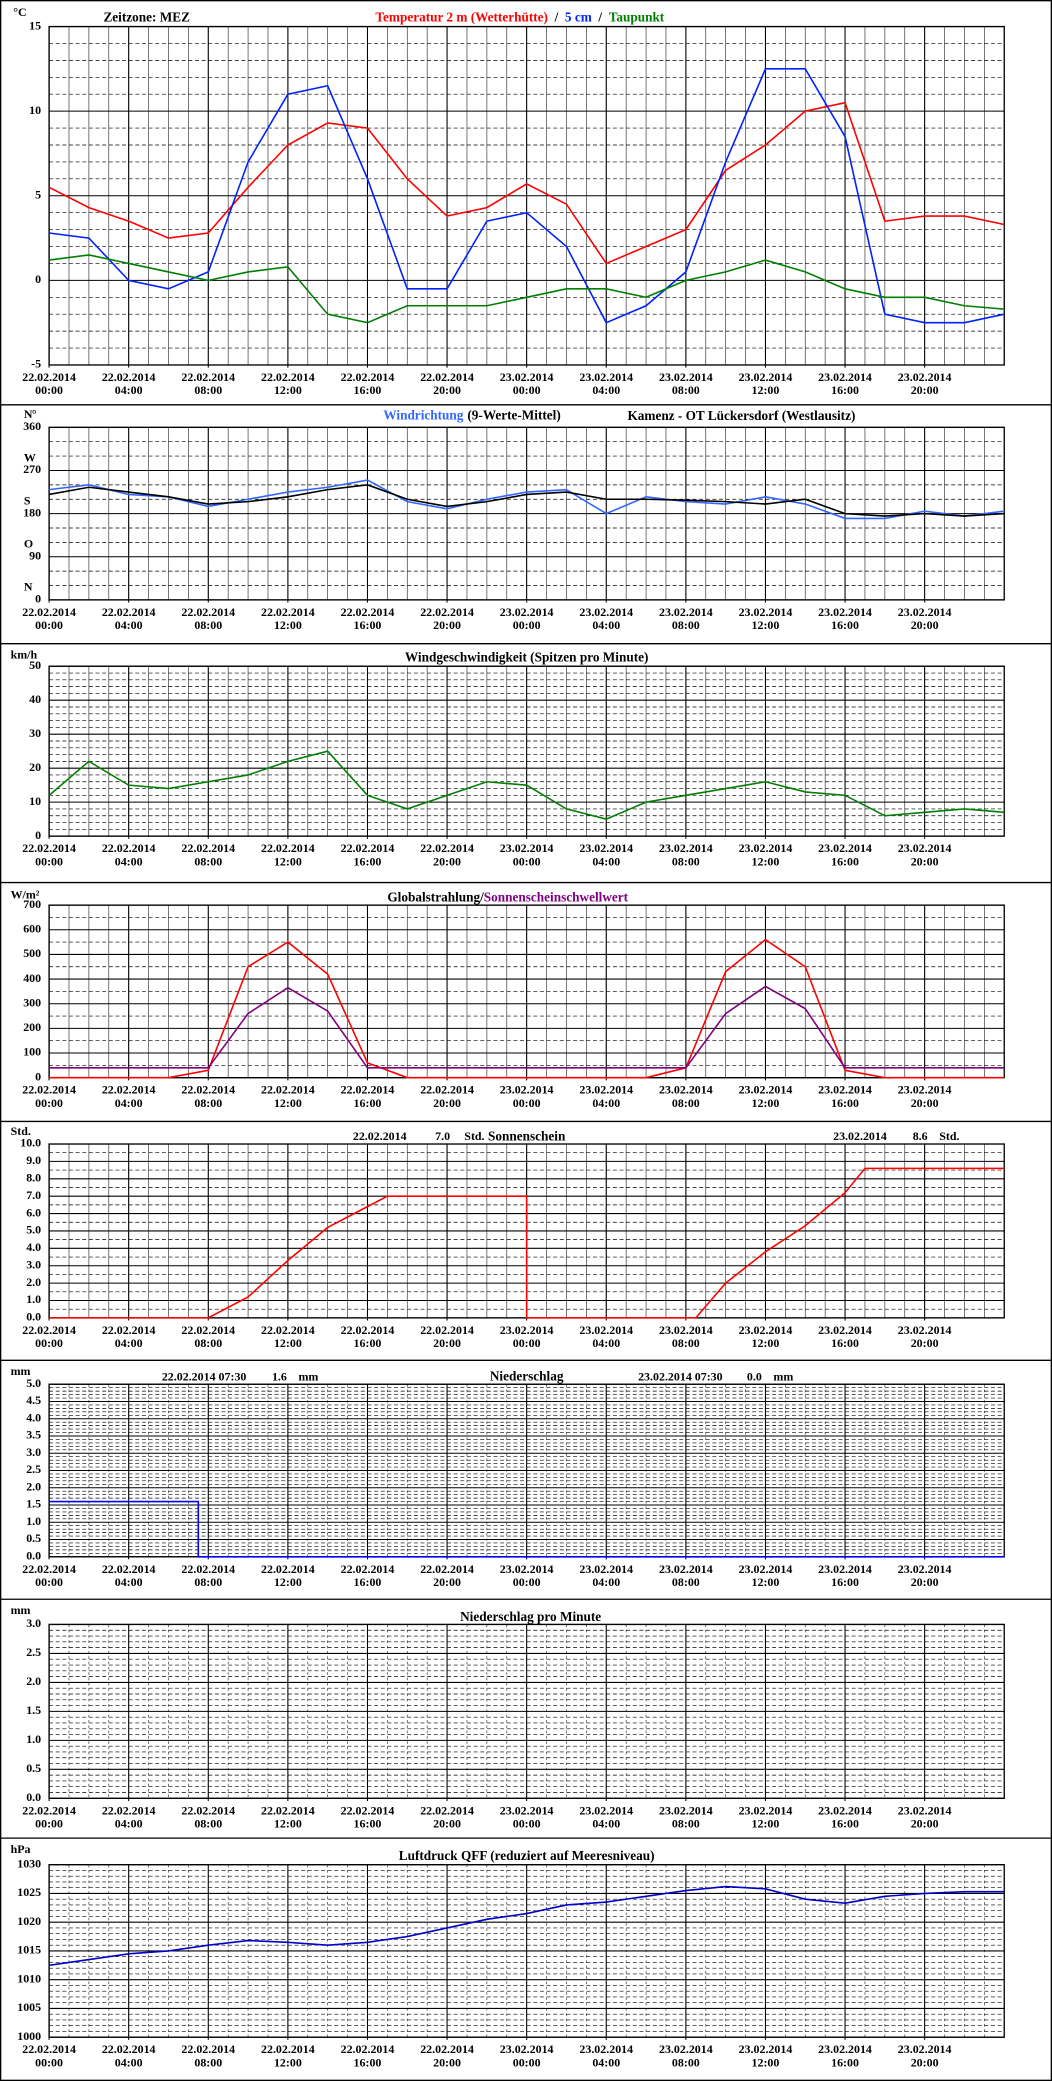 The image size is (1052, 2081). Describe the element at coordinates (29, 2007) in the screenshot. I see `y-tick-label: 1005` at that location.